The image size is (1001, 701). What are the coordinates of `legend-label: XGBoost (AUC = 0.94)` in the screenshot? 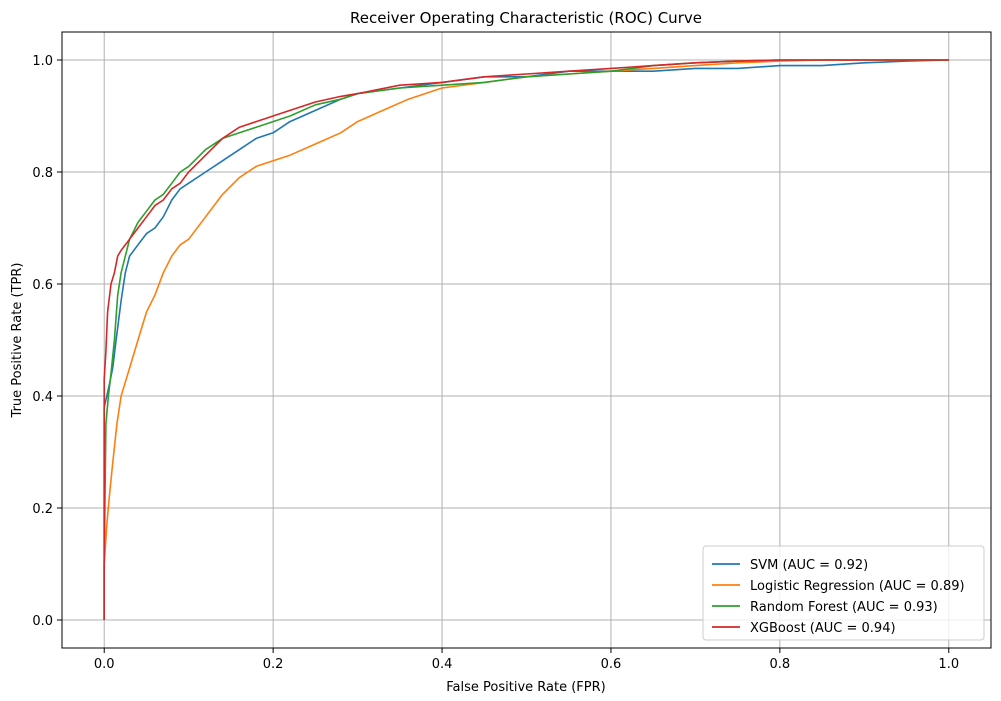 It's located at (823, 628).